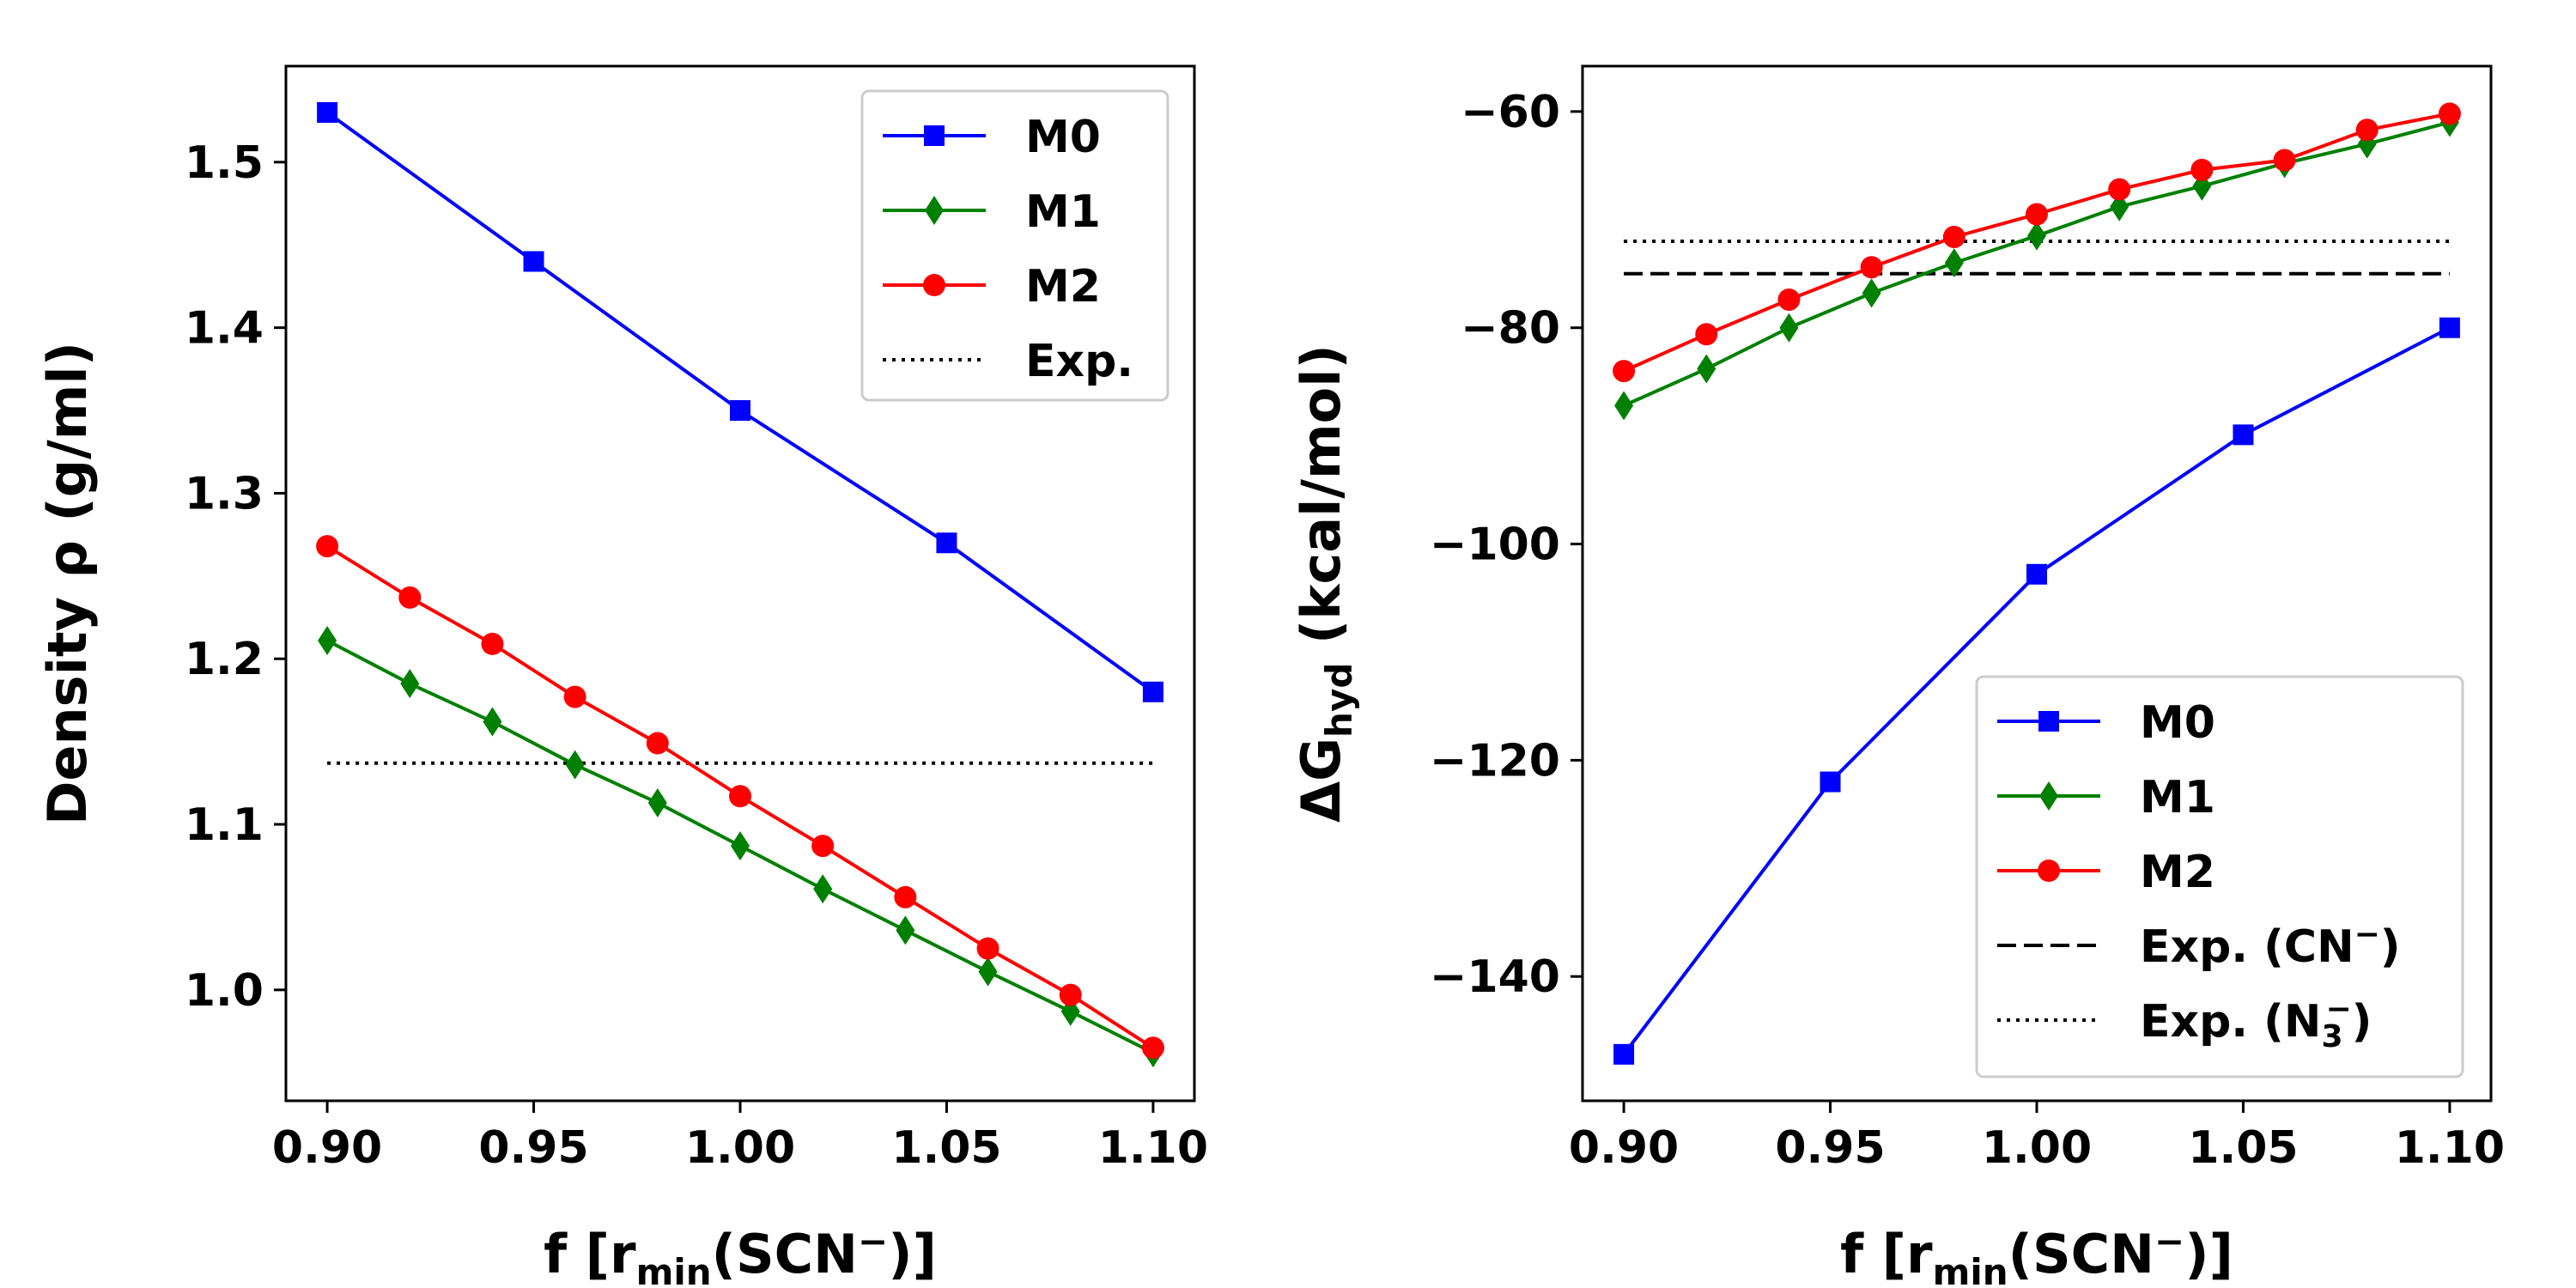 The image size is (2576, 1288). What do you see at coordinates (225, 991) in the screenshot?
I see `y-tick-label: 1.0` at bounding box center [225, 991].